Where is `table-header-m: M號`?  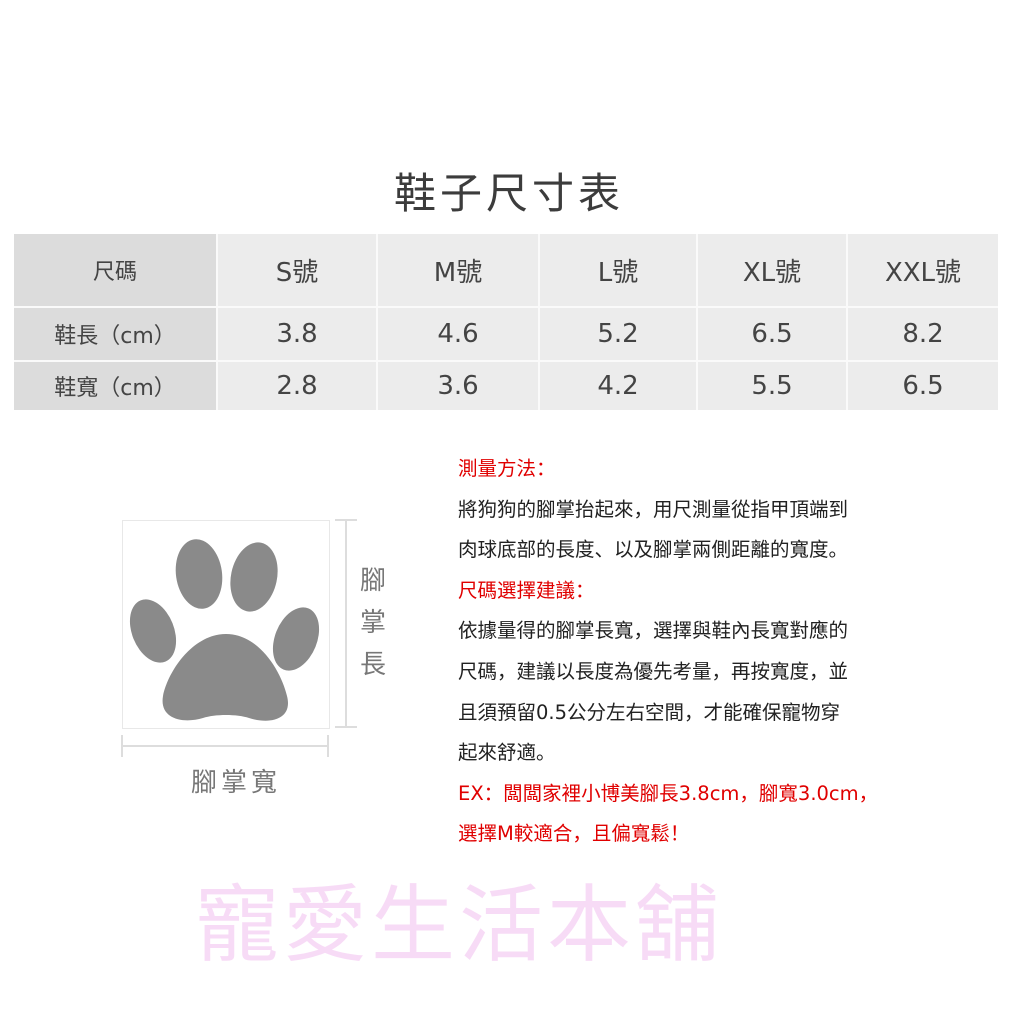
table-header-m: M號 is located at coordinates (458, 270).